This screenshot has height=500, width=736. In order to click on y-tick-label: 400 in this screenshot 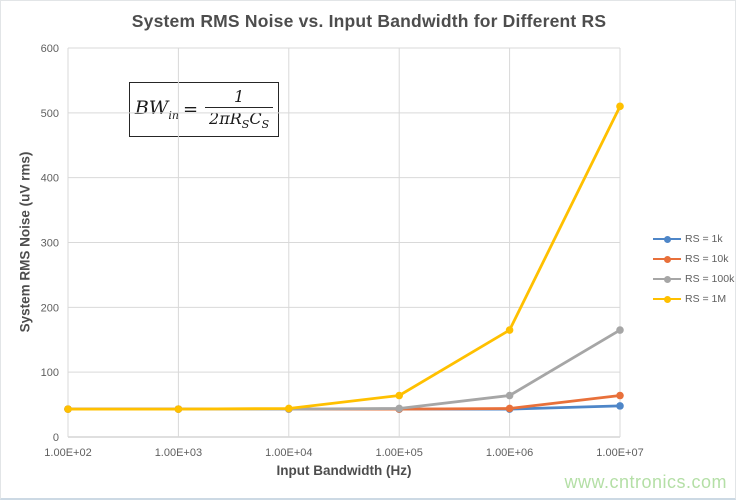, I will do `click(50, 179)`.